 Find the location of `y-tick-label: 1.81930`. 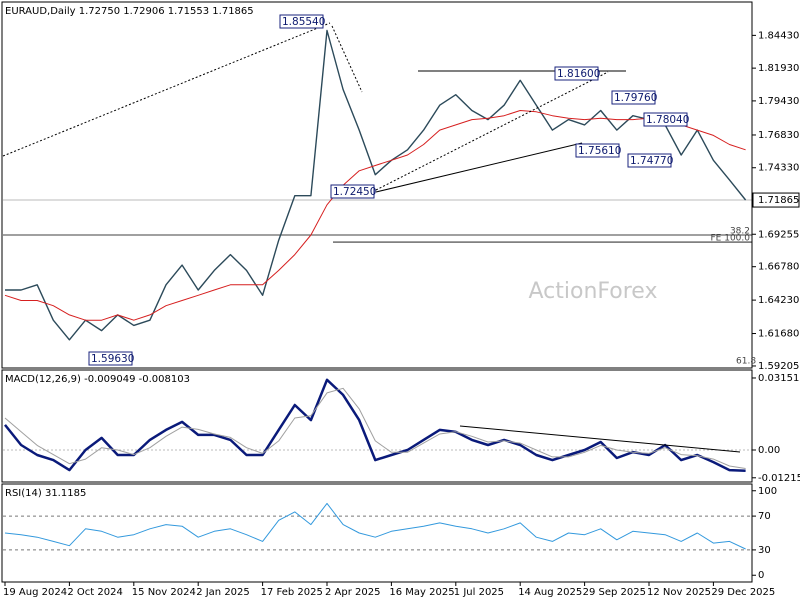

y-tick-label: 1.81930 is located at coordinates (778, 68).